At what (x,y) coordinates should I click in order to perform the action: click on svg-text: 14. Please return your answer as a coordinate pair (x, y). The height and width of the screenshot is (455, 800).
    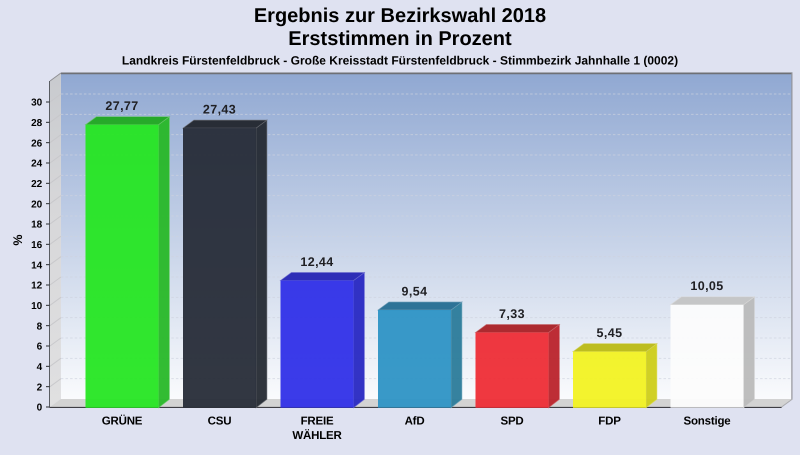
    Looking at the image, I should click on (37, 265).